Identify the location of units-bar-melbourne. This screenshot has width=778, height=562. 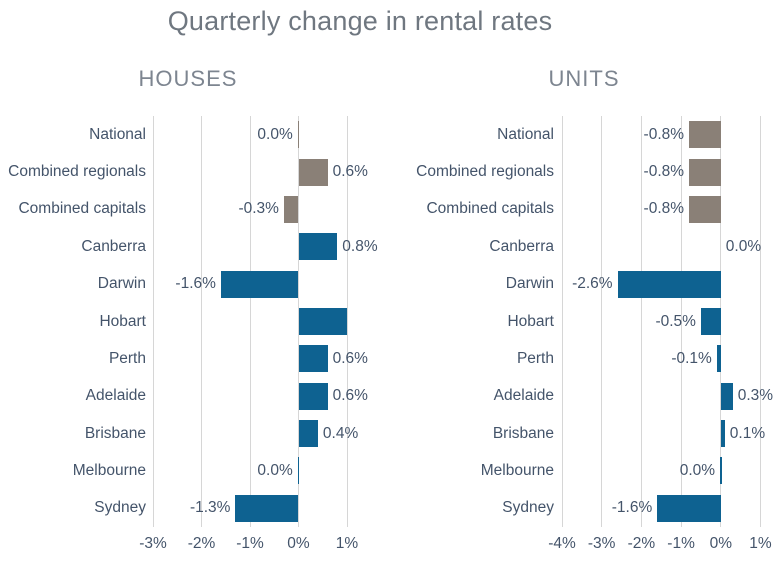
(721, 471).